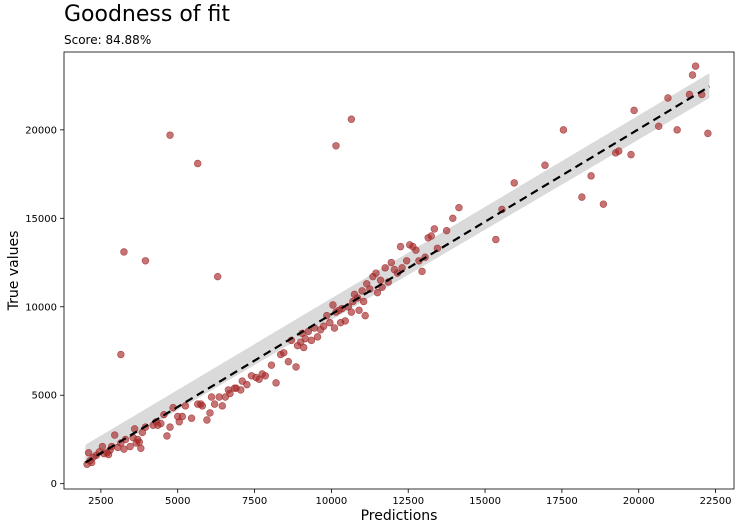 The image size is (740, 529). Describe the element at coordinates (399, 516) in the screenshot. I see `x-axis-label: Predictions` at that location.